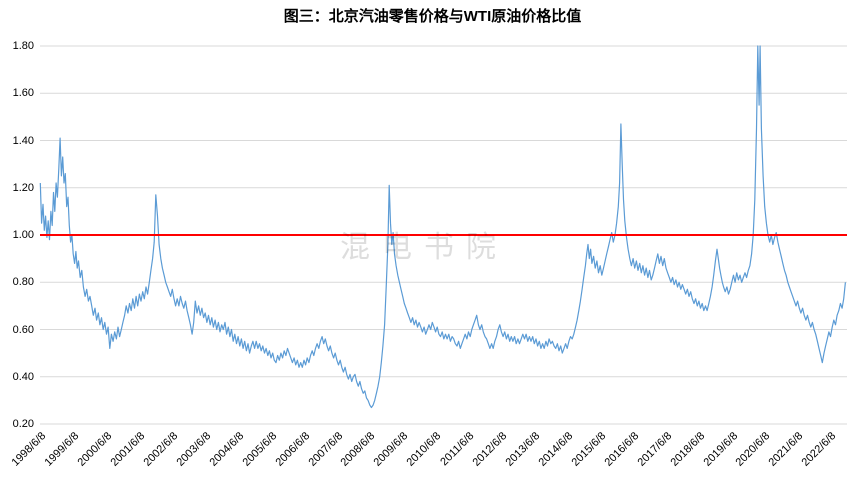  What do you see at coordinates (23, 187) in the screenshot?
I see `y-tick-label: 1.20` at bounding box center [23, 187].